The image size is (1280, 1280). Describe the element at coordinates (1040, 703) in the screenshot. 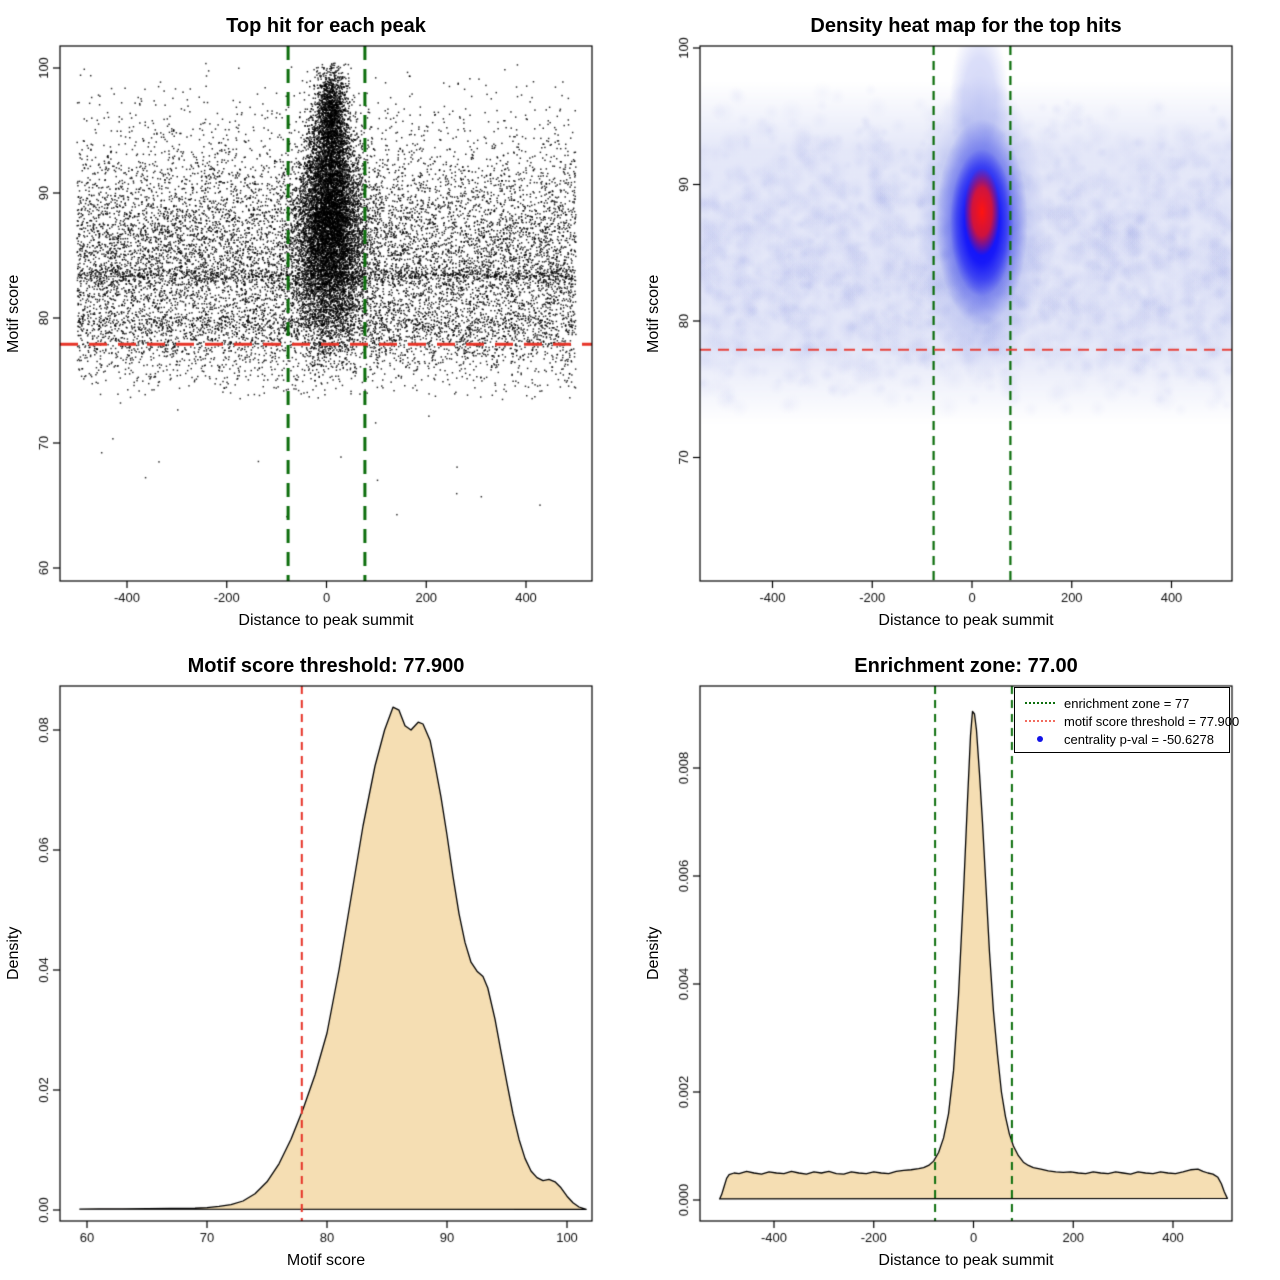

I see `green-dotted-line-icon` at that location.